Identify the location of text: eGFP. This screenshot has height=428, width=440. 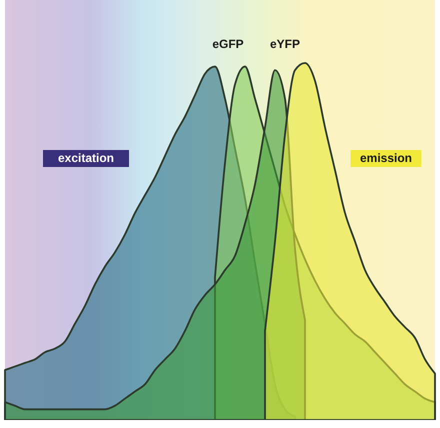
(228, 44).